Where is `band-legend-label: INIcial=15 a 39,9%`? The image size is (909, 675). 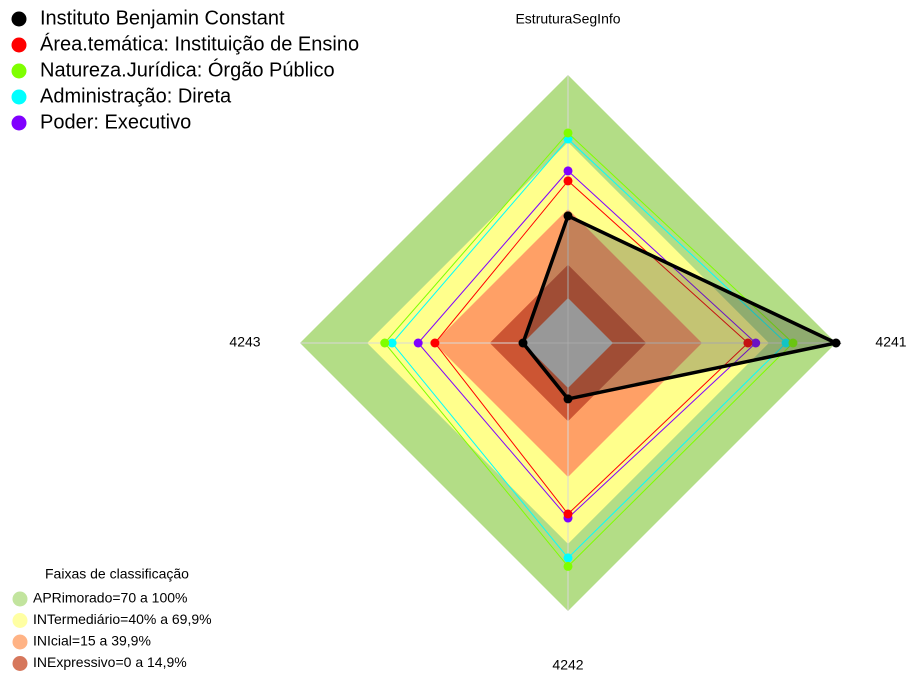
band-legend-label: INIcial=15 a 39,9% is located at coordinates (92, 641).